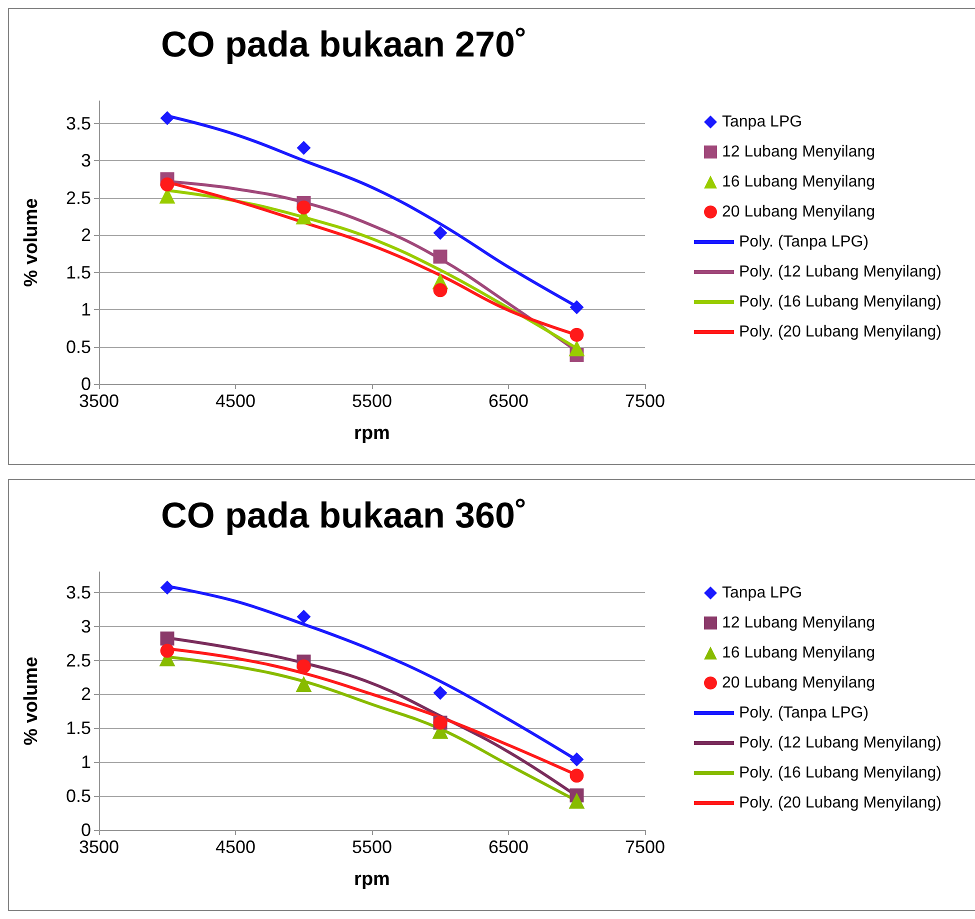 This screenshot has height=919, width=975. I want to click on chart-title: CO pada bukaan 270˚, so click(344, 44).